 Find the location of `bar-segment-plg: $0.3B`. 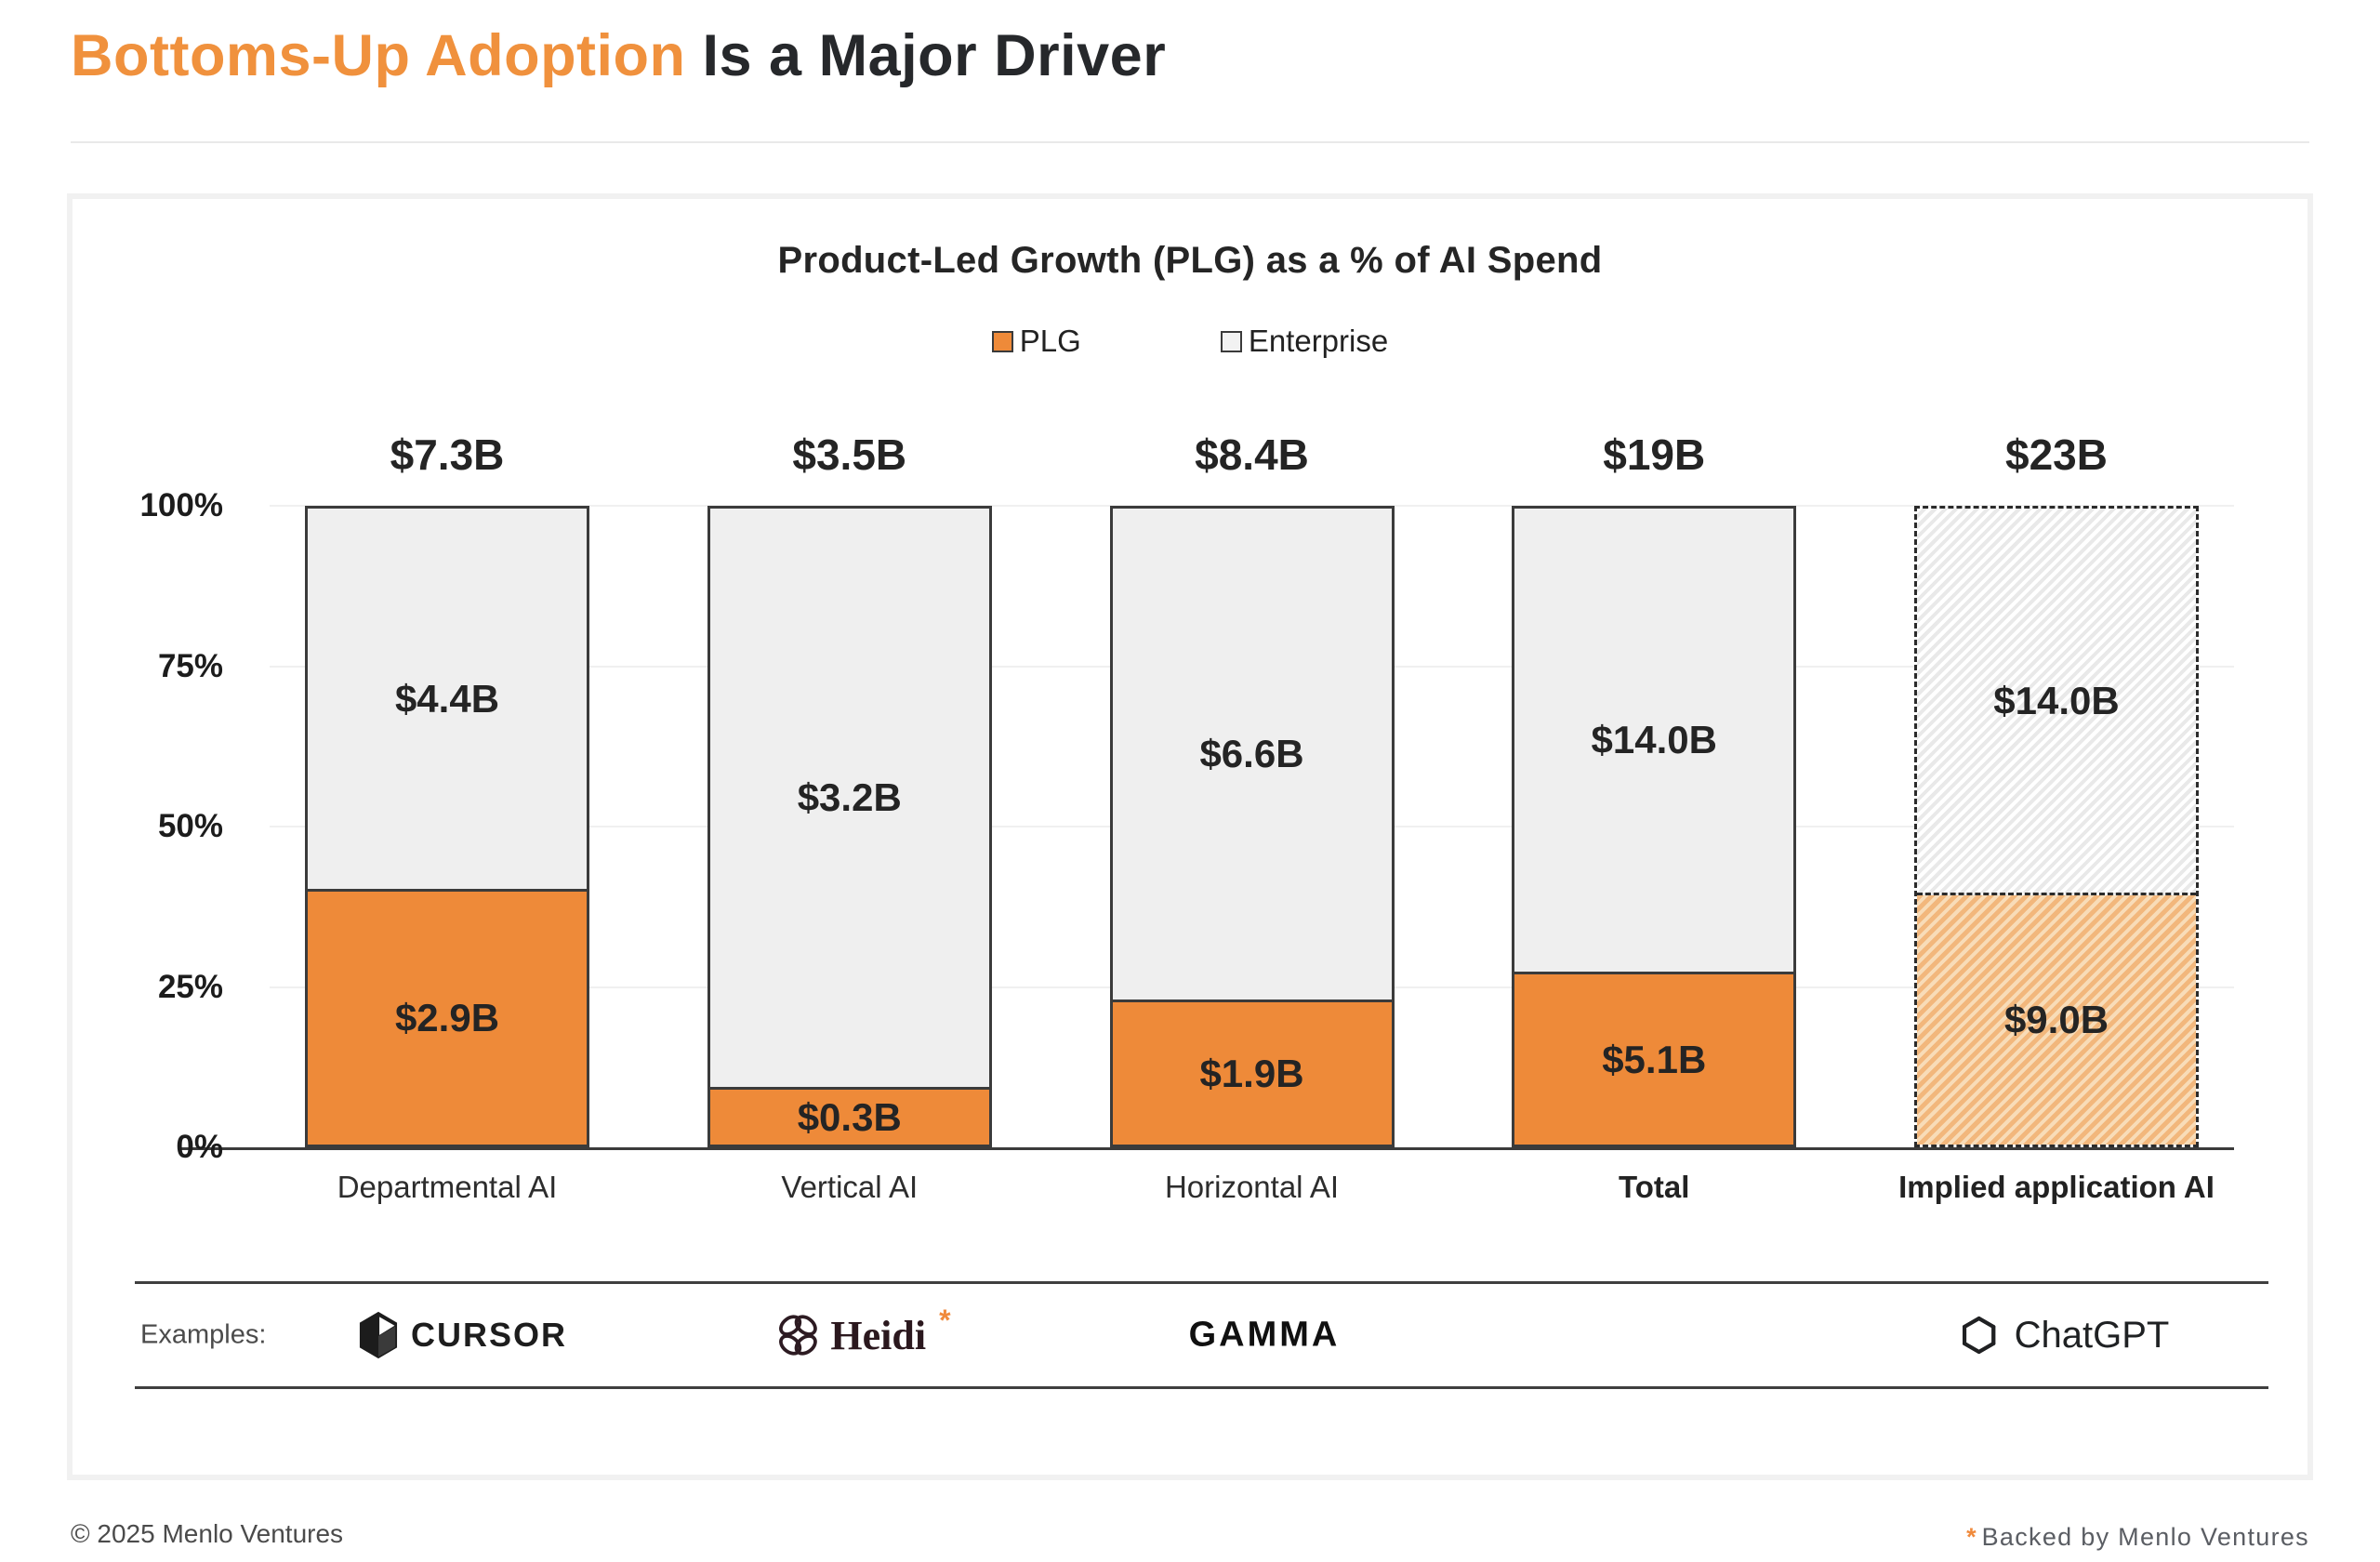

bar-segment-plg: $0.3B is located at coordinates (849, 1117).